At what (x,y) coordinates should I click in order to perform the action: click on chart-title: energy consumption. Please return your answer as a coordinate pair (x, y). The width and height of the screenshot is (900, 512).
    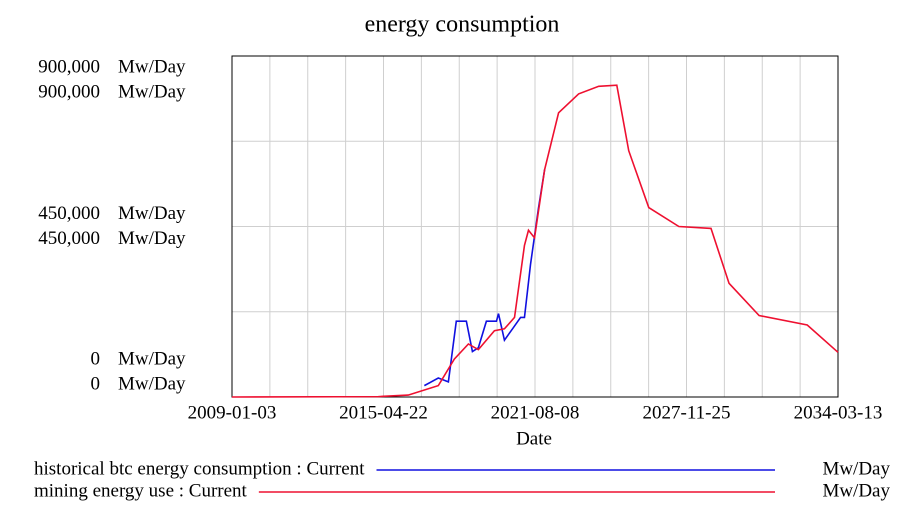
    Looking at the image, I should click on (462, 25).